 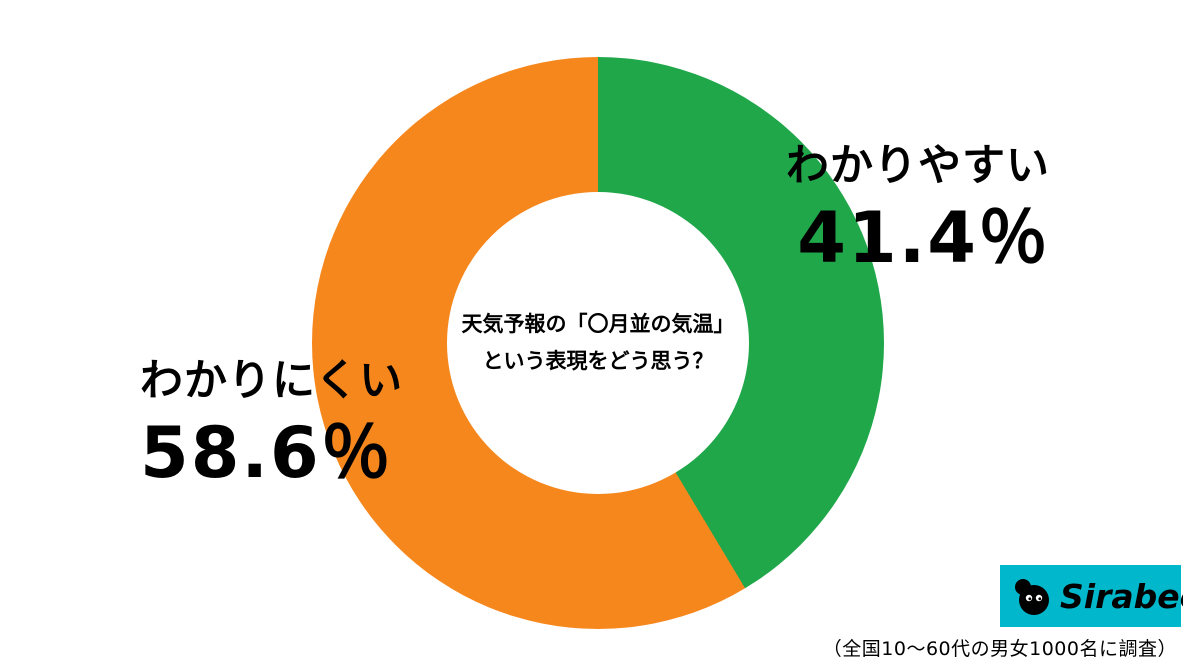 I want to click on survey-note: （全国10〜60代の男女1000名に調査）, so click(x=999, y=649).